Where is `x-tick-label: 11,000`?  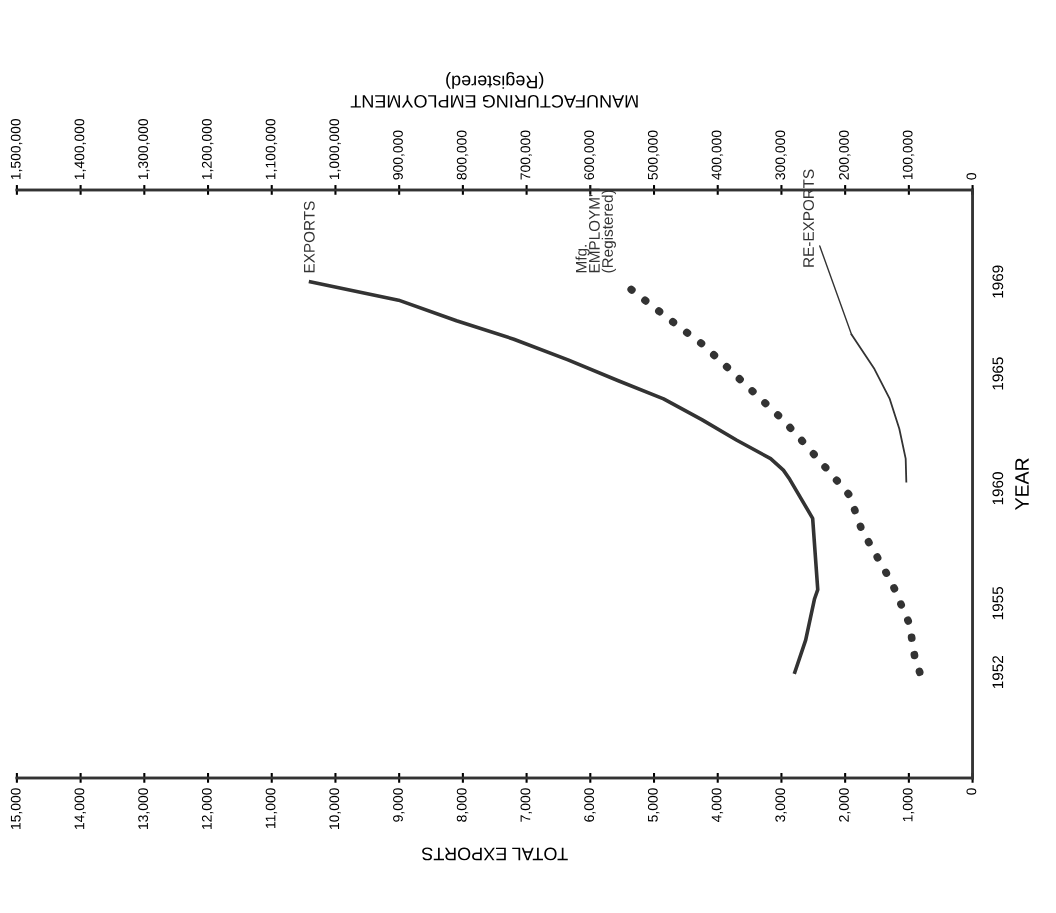 x-tick-label: 11,000 is located at coordinates (271, 808).